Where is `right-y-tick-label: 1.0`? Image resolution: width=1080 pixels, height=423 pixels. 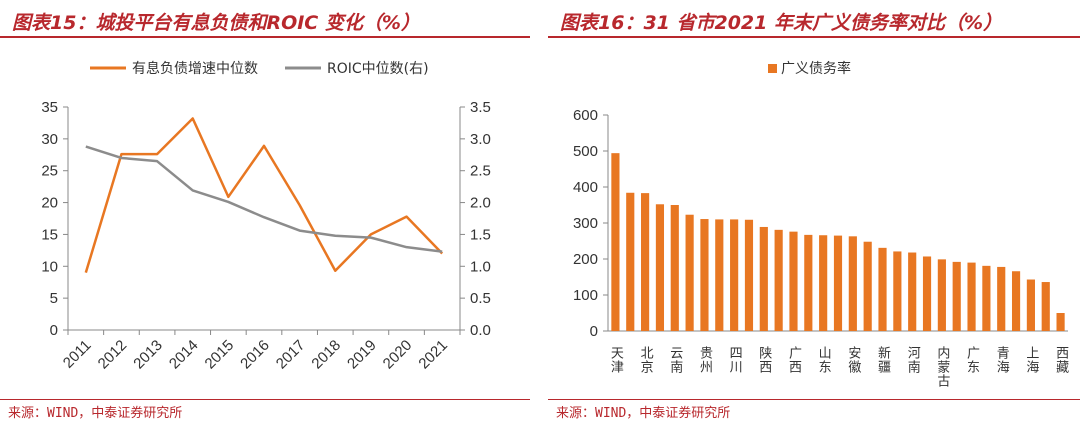 right-y-tick-label: 1.0 is located at coordinates (480, 266).